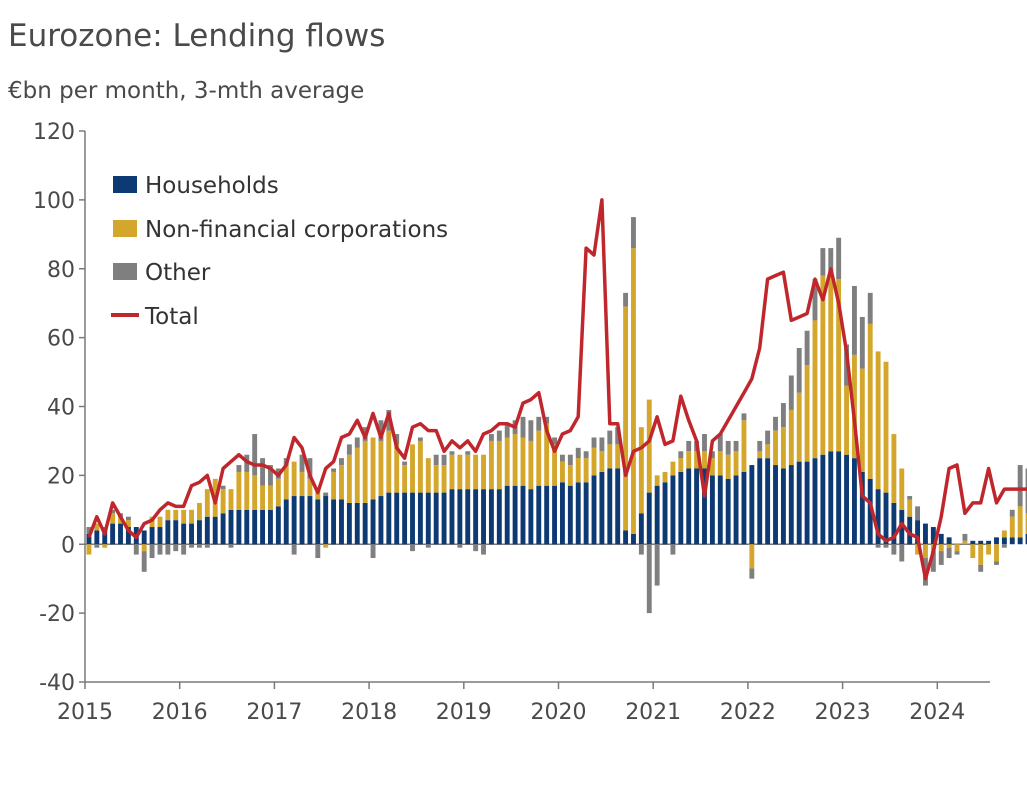  Describe the element at coordinates (68, 545) in the screenshot. I see `y-tick-label: 0` at that location.